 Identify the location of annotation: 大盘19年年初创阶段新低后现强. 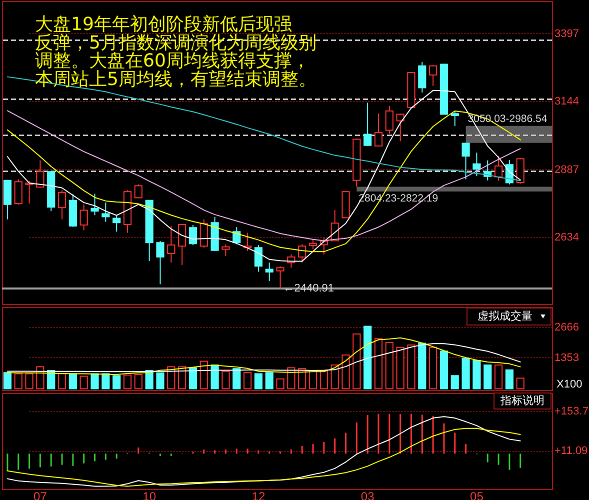
(163, 24).